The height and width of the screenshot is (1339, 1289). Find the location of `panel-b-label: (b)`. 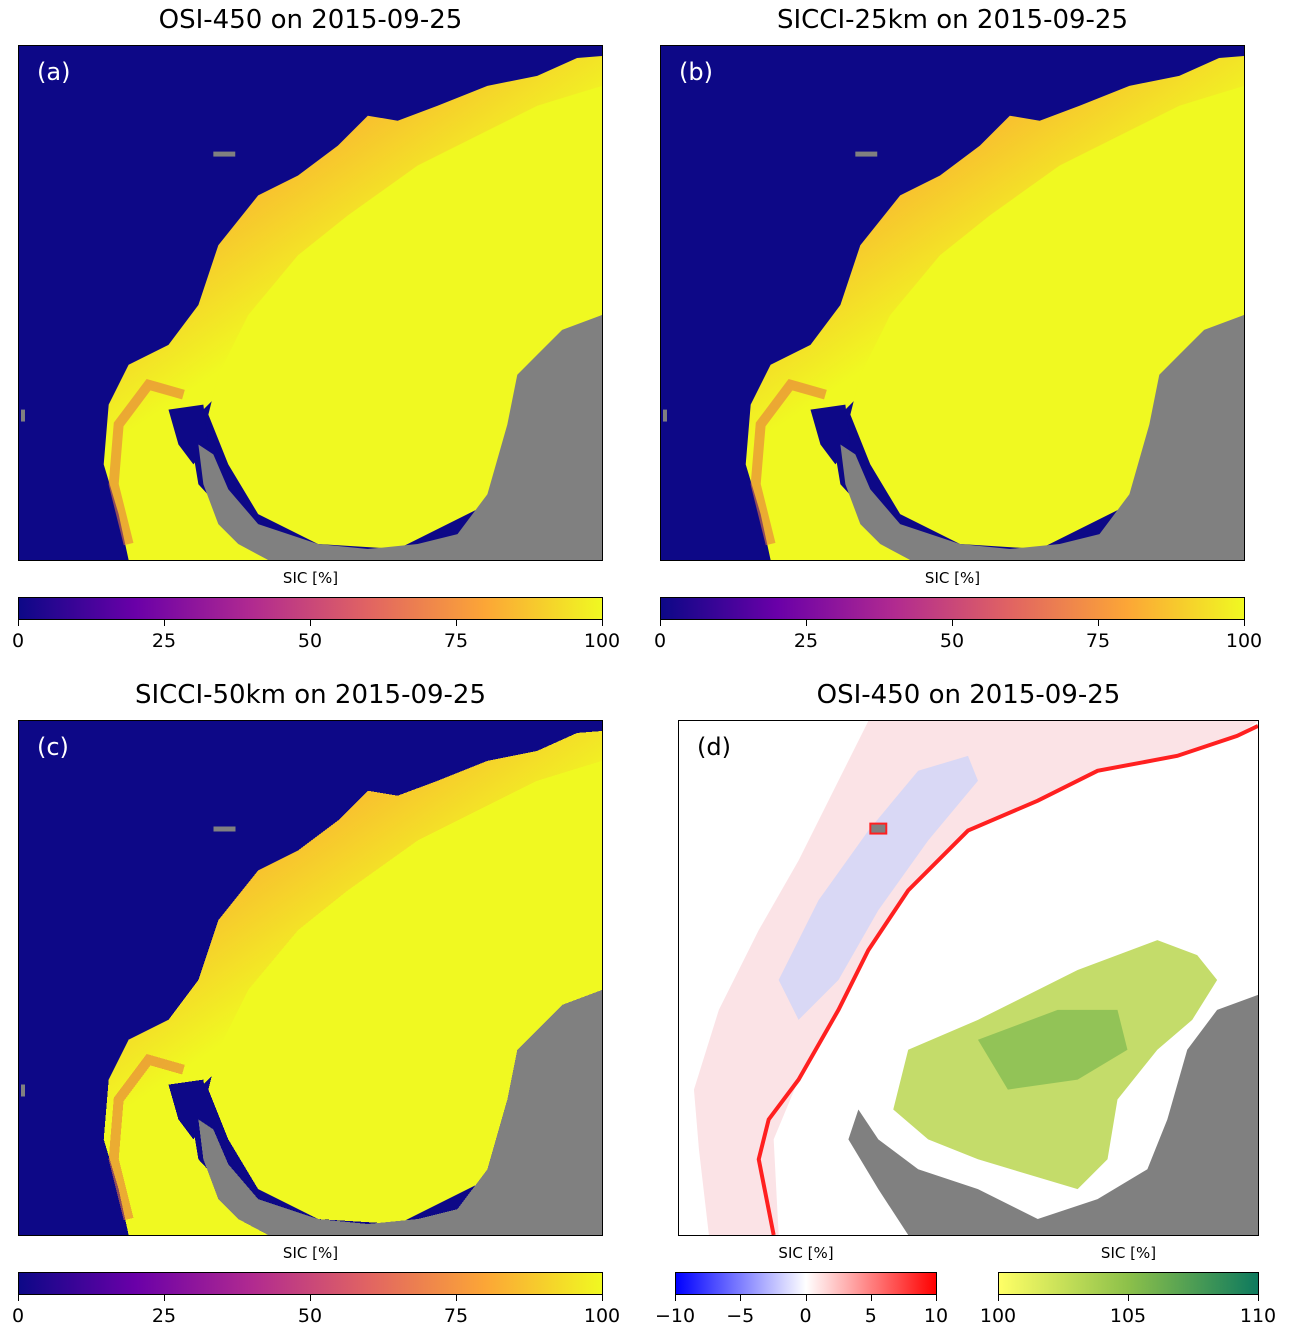

panel-b-label: (b) is located at coordinates (696, 72).